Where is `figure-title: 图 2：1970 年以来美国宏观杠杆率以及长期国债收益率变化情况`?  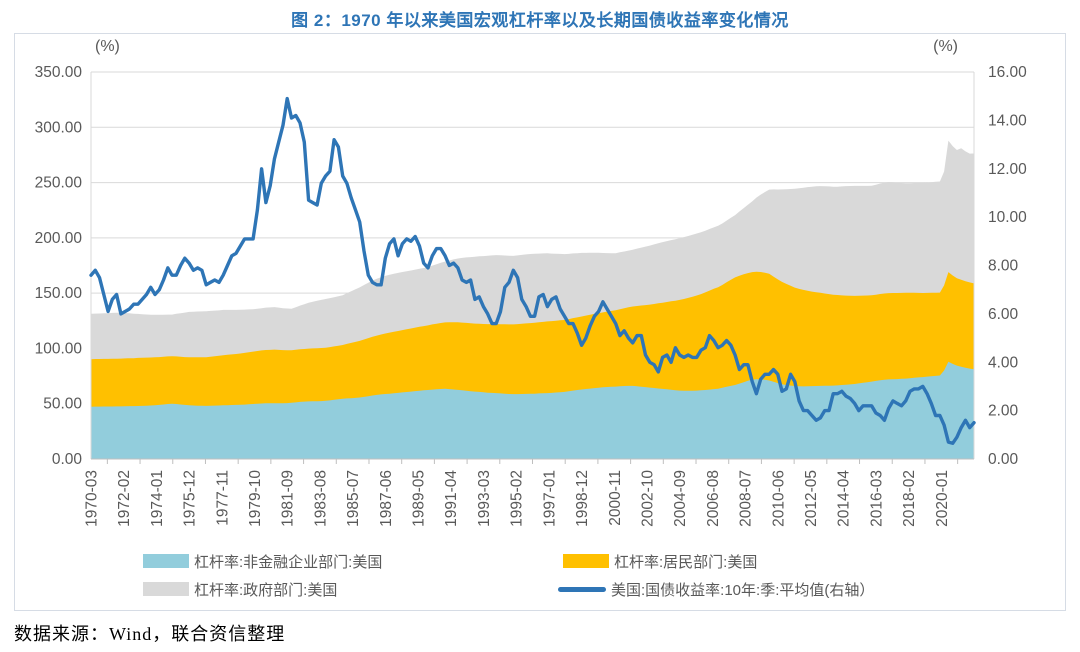
figure-title: 图 2：1970 年以来美国宏观杠杆率以及长期国债收益率变化情况 is located at coordinates (540, 20).